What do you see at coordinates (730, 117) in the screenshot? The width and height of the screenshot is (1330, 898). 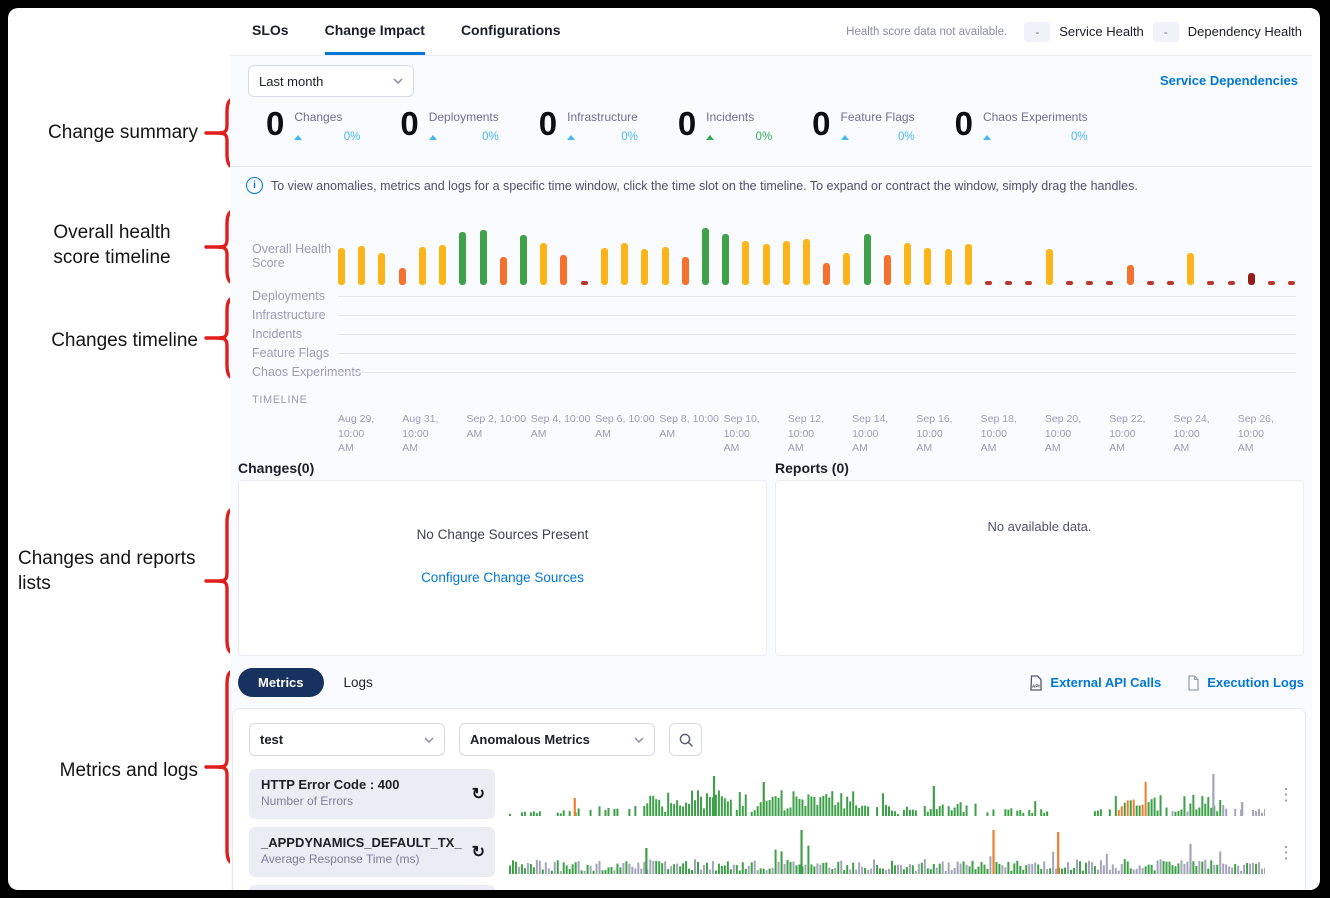 I see `summary-label: Incidents` at bounding box center [730, 117].